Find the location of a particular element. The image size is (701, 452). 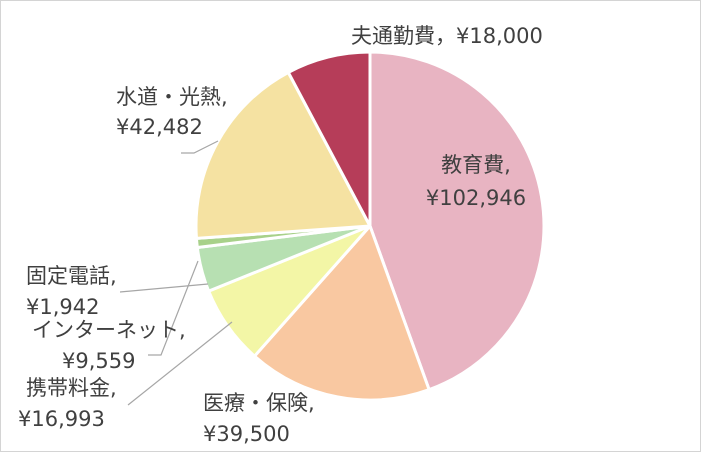

slice-label-keitai-name: 携帯料金, is located at coordinates (71, 388).